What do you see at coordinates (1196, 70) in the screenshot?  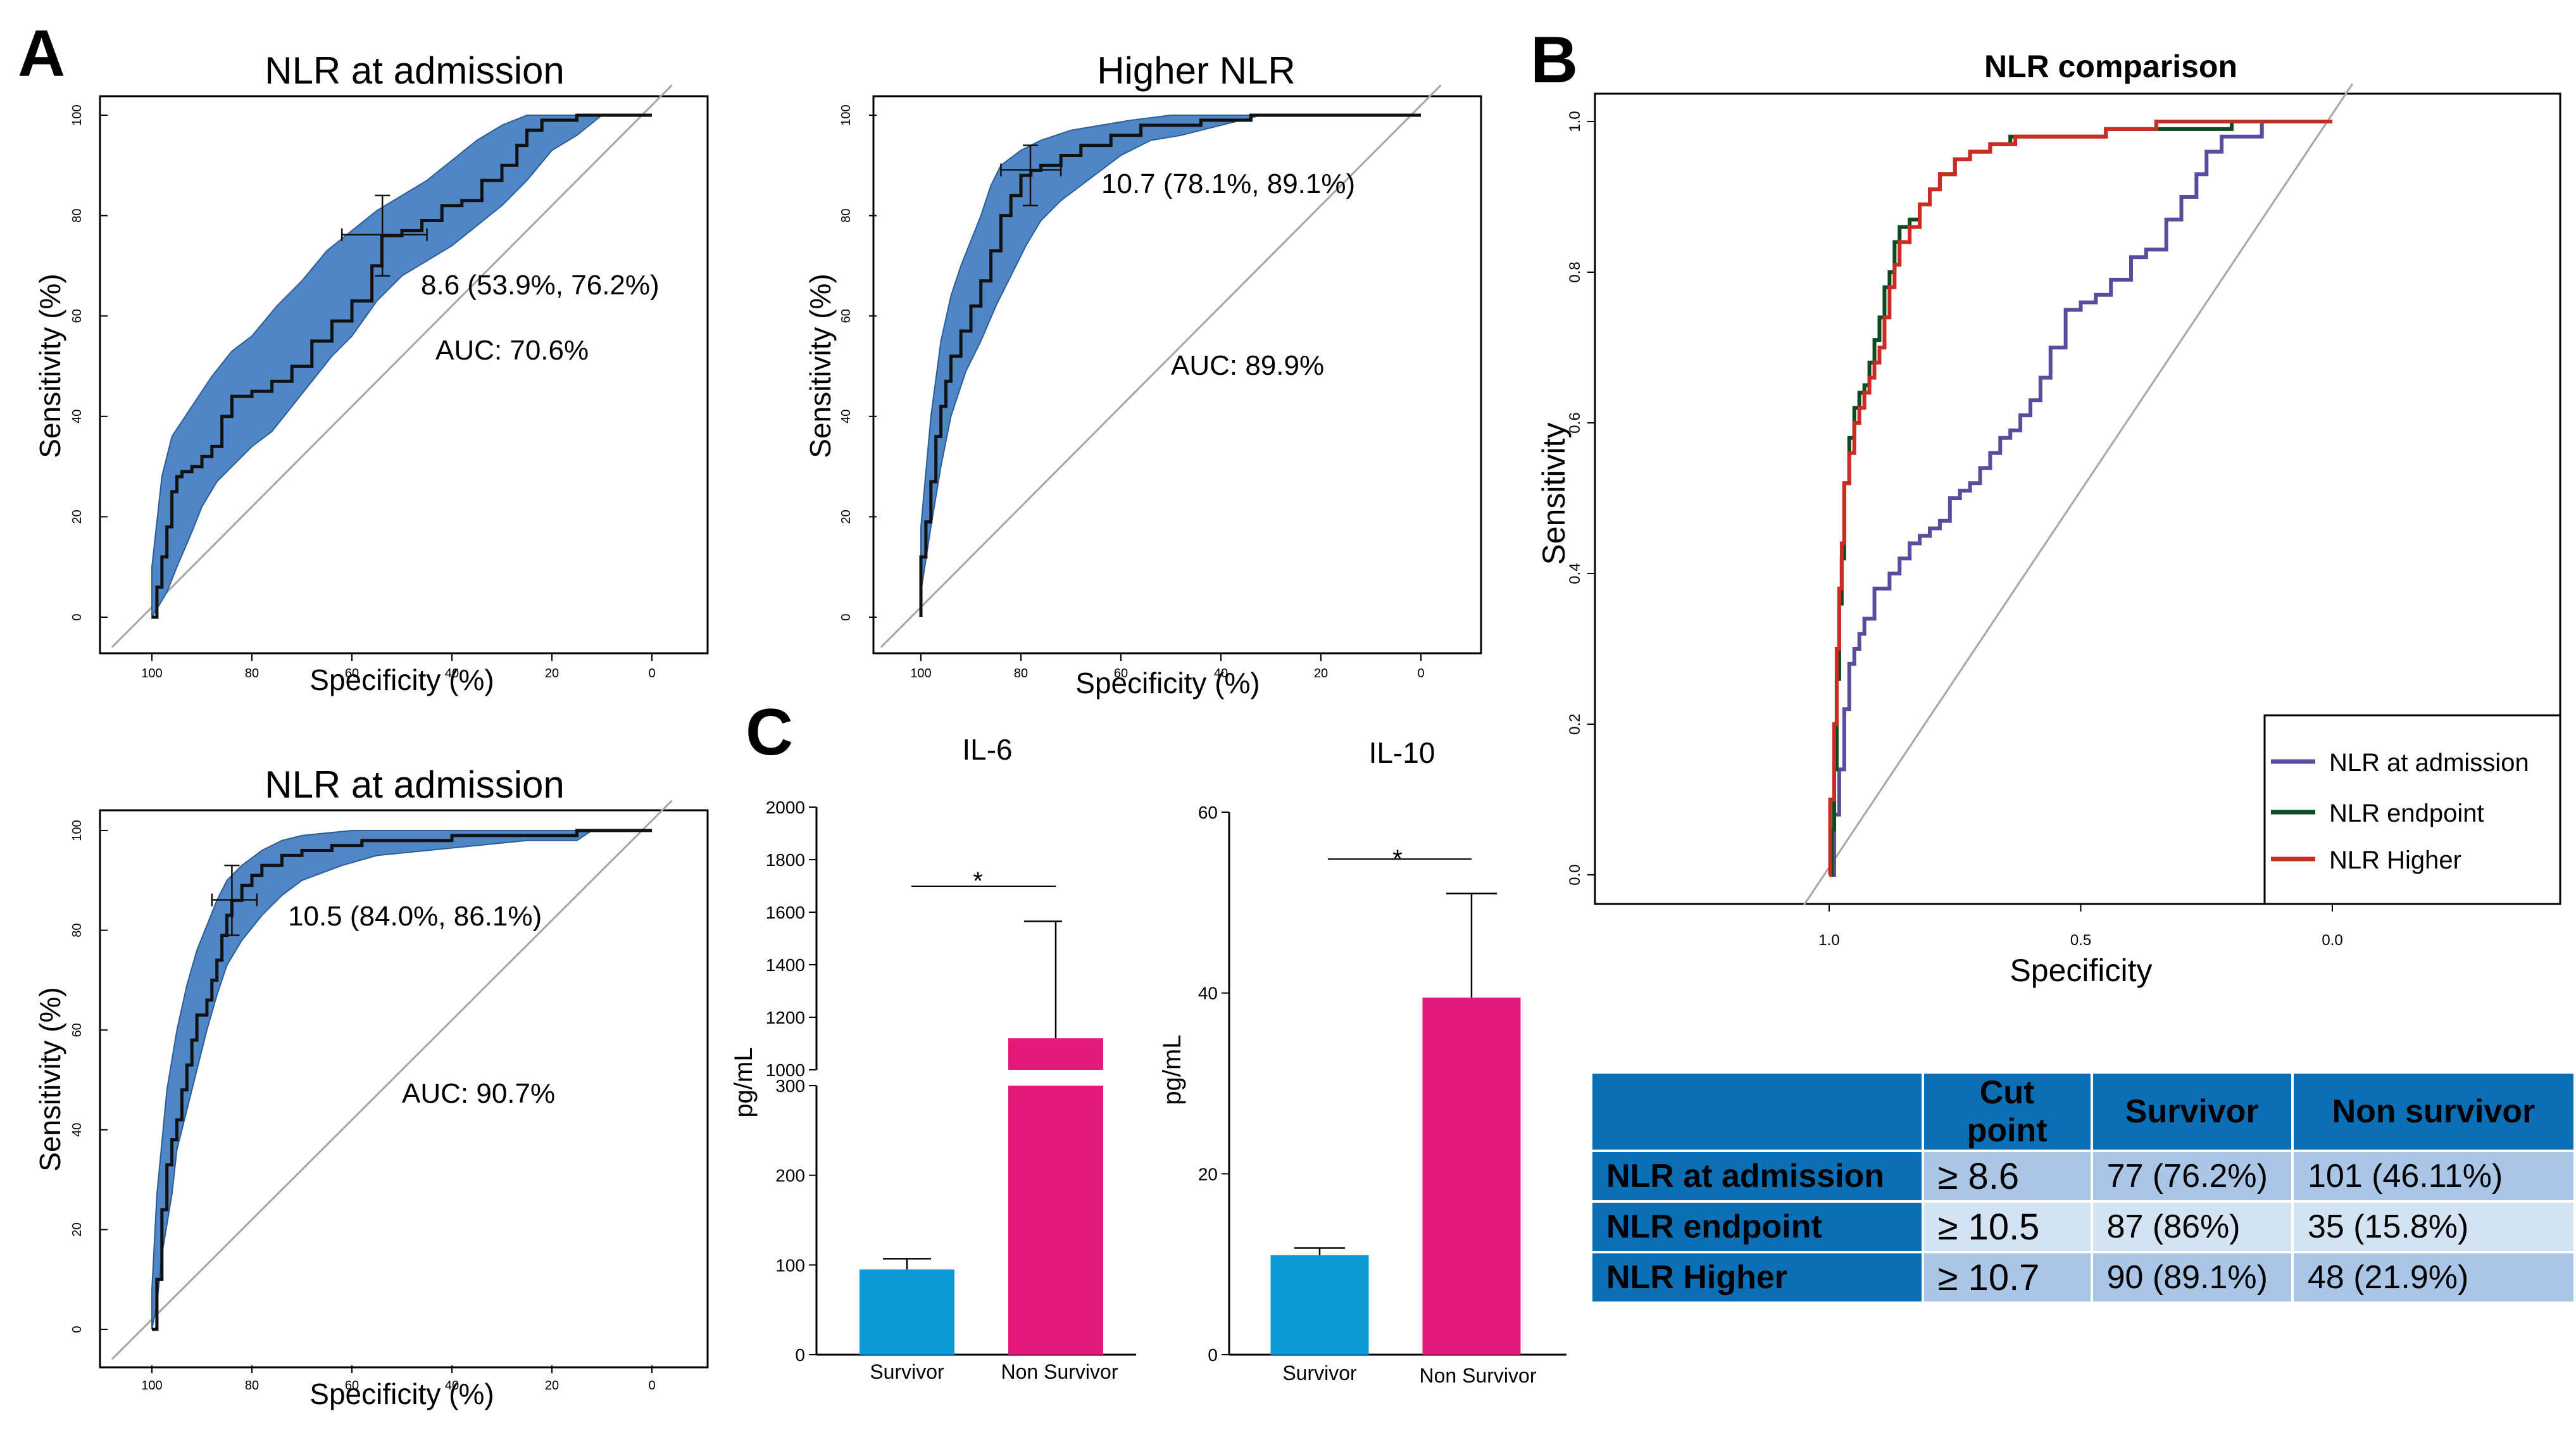 I see `chart-title: Higher NLR` at bounding box center [1196, 70].